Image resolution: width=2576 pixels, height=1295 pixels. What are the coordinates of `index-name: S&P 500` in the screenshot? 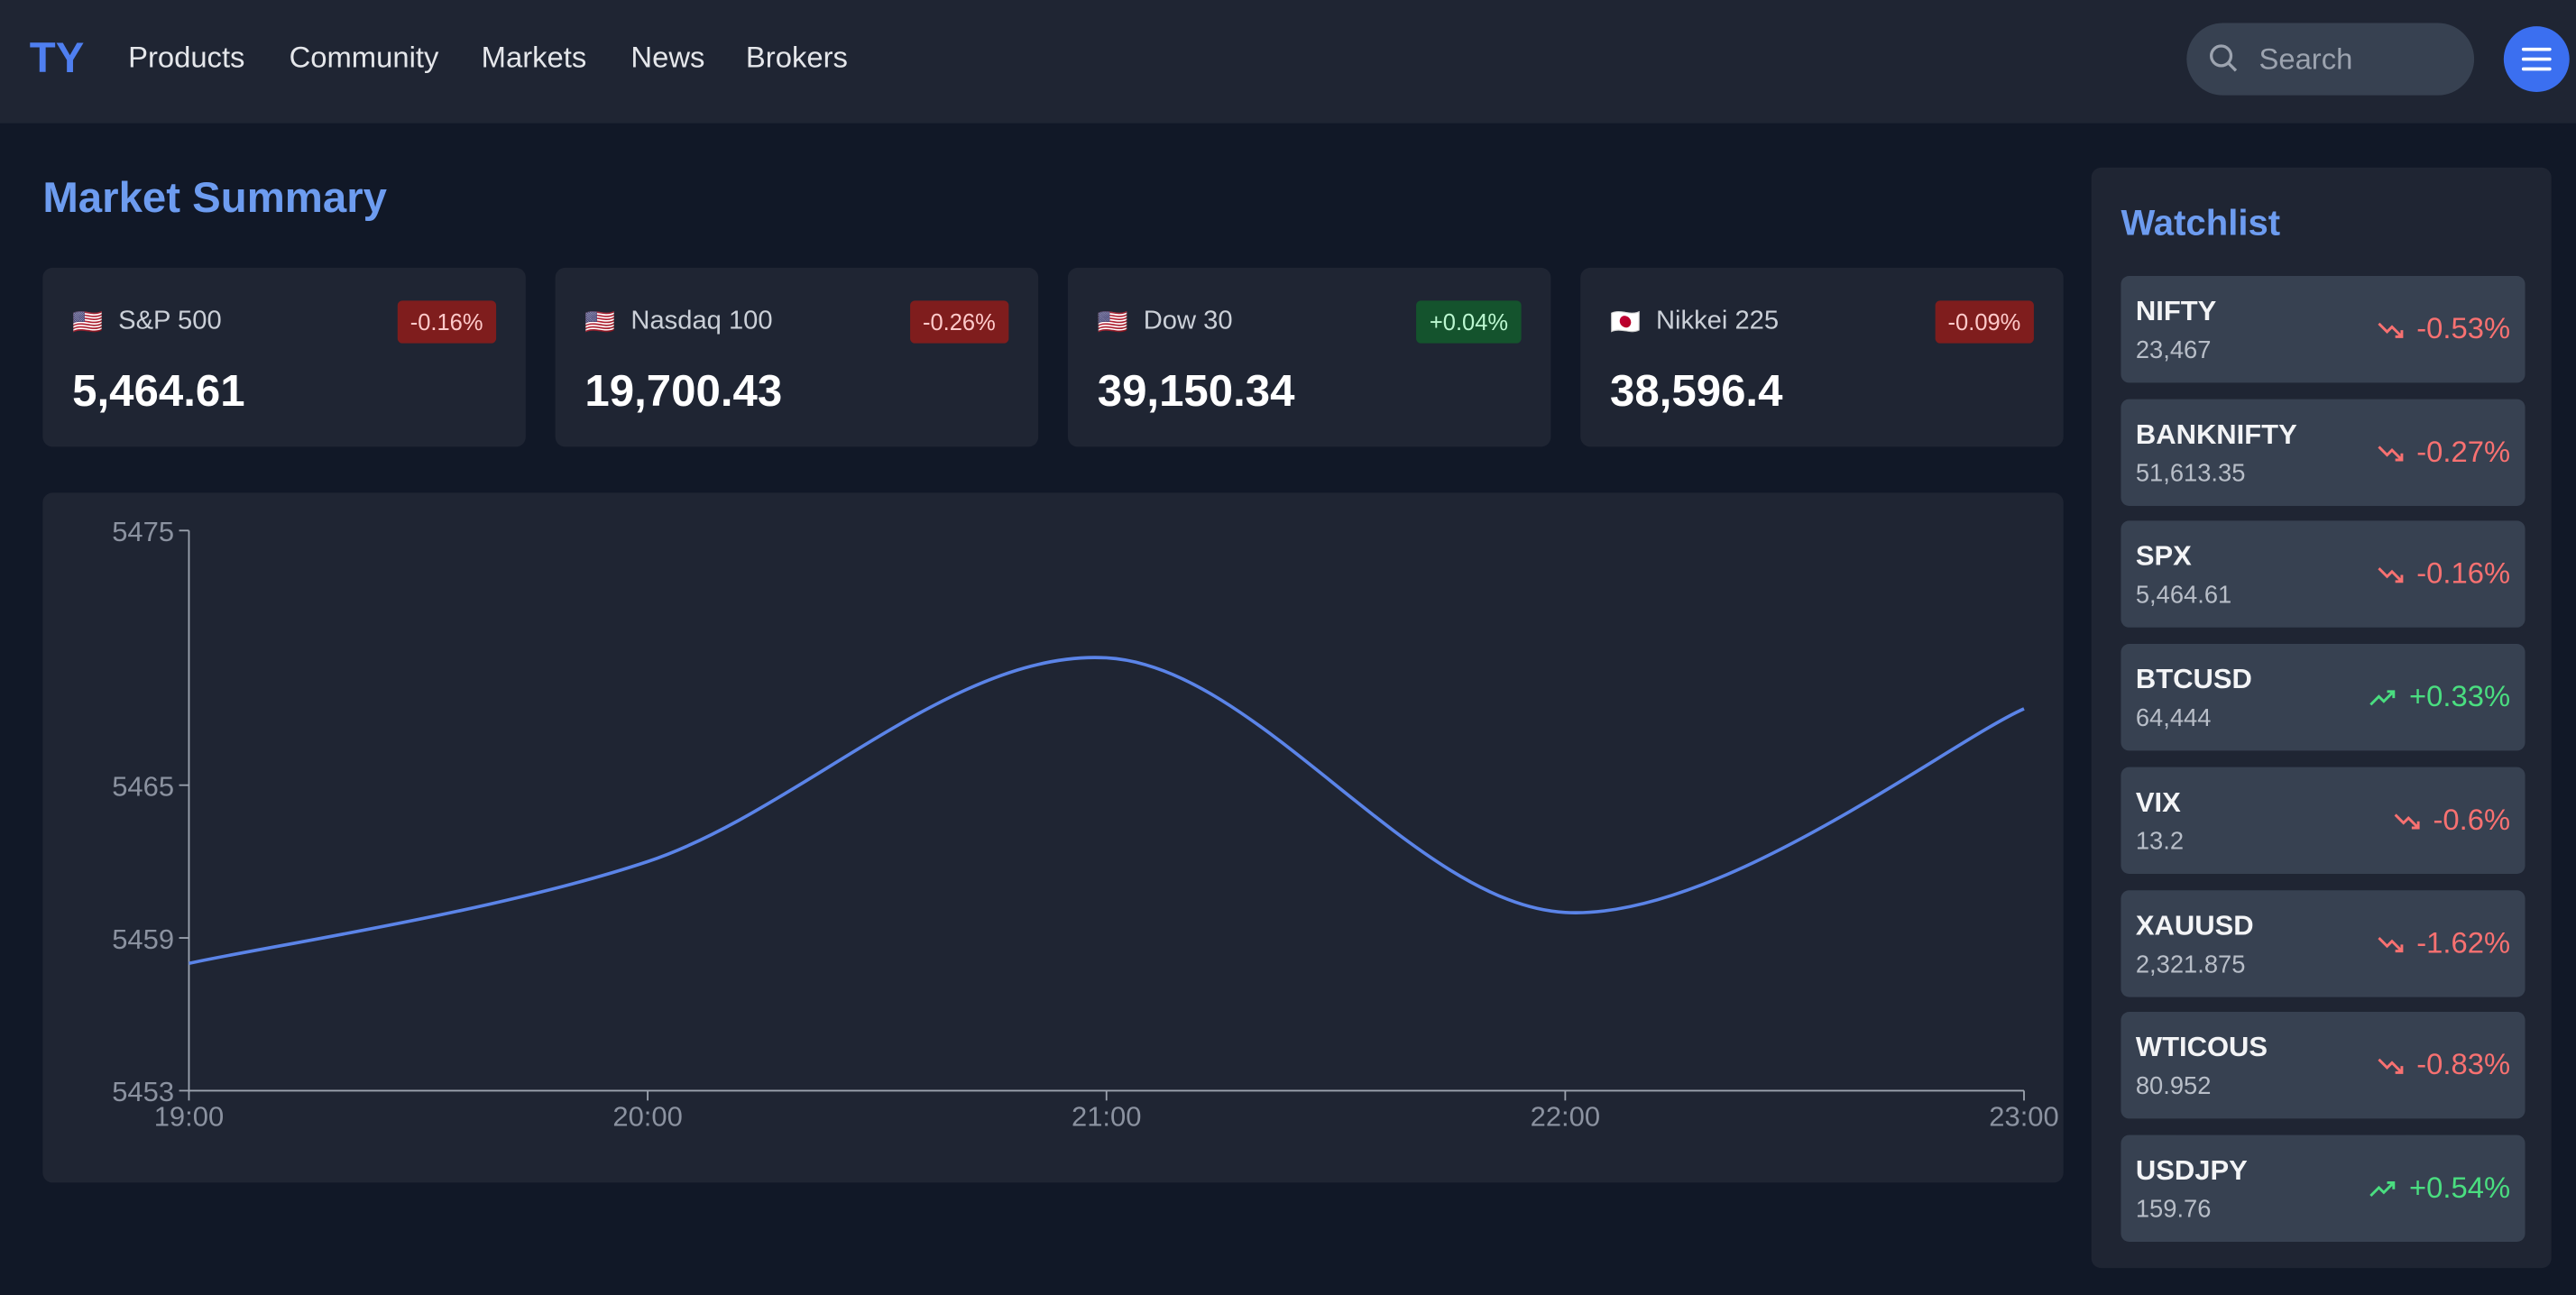 It's located at (170, 321).